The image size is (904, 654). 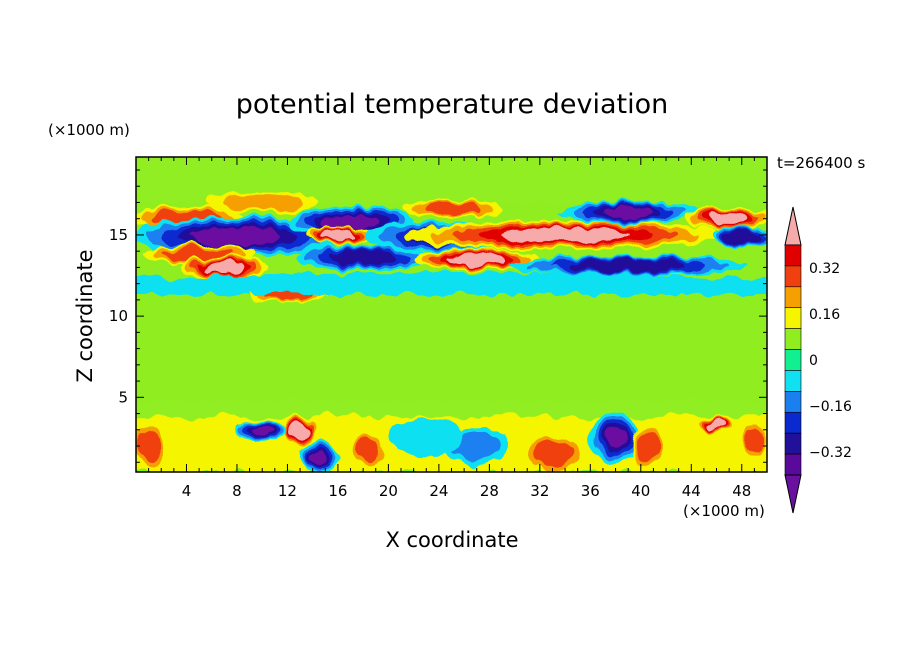 I want to click on chart-title: potential temperature deviation, so click(x=452, y=104).